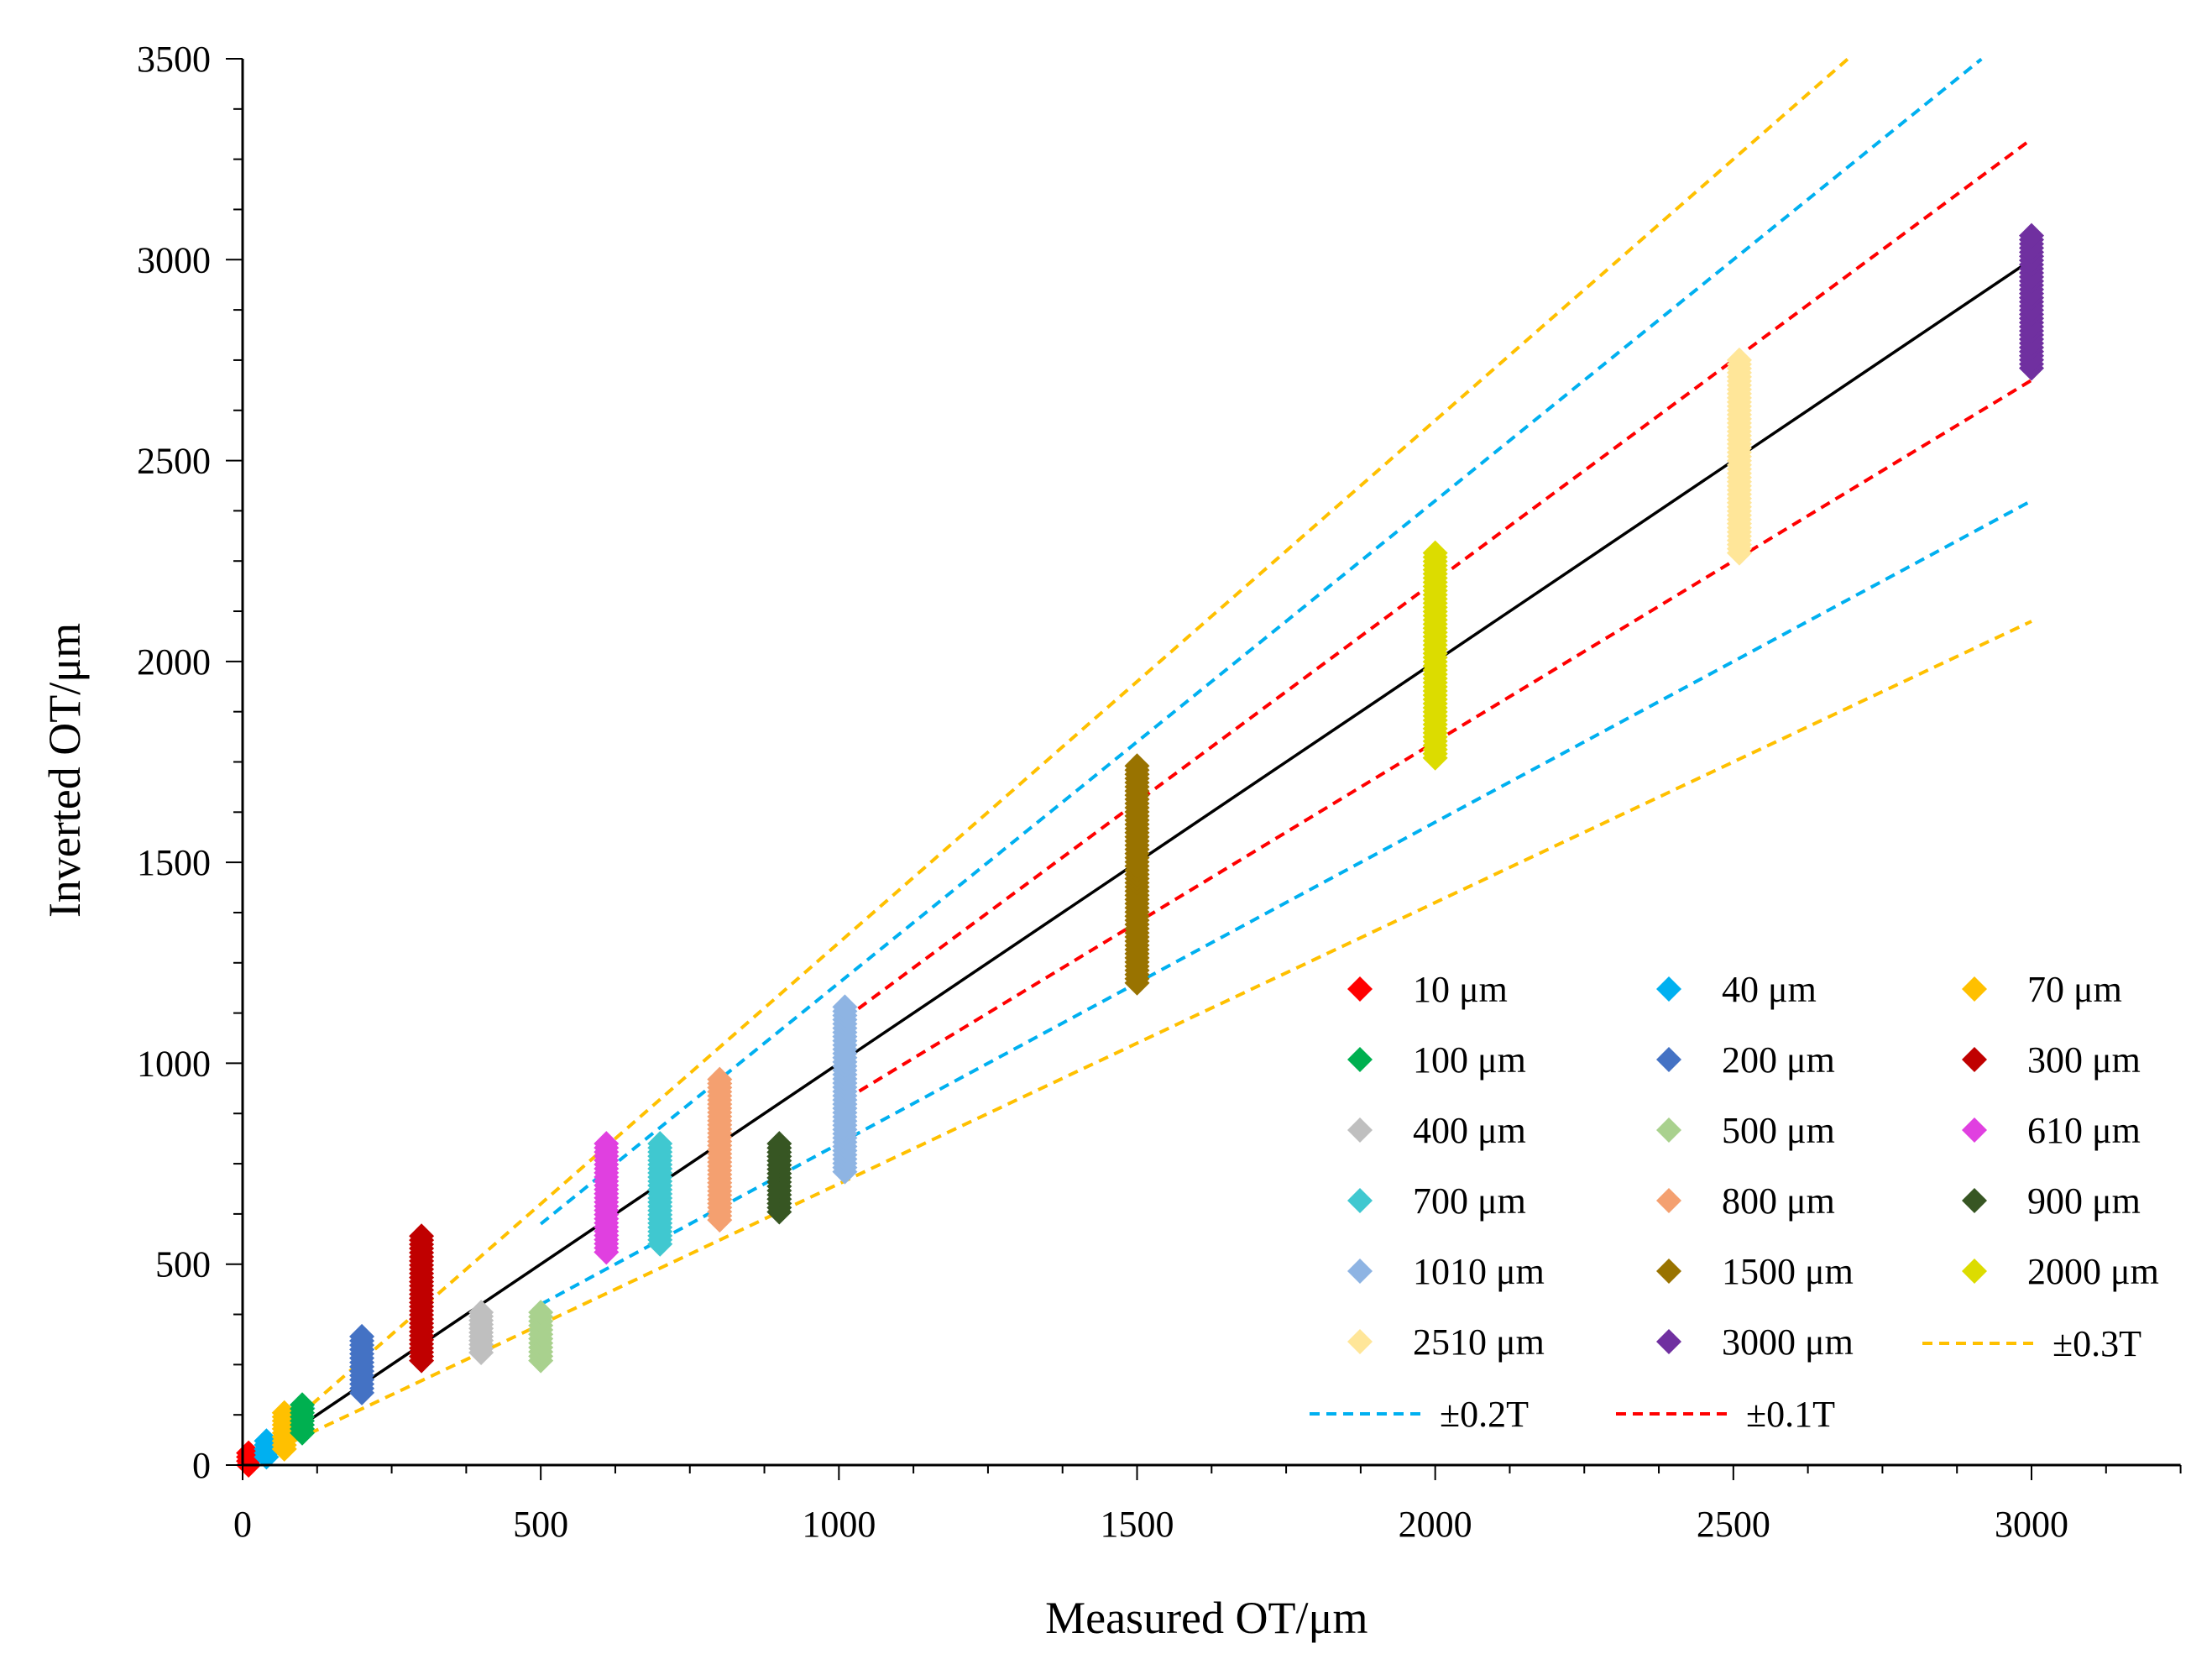 This screenshot has width=2212, height=1680. What do you see at coordinates (174, 259) in the screenshot?
I see `y-tick-label: 3000` at bounding box center [174, 259].